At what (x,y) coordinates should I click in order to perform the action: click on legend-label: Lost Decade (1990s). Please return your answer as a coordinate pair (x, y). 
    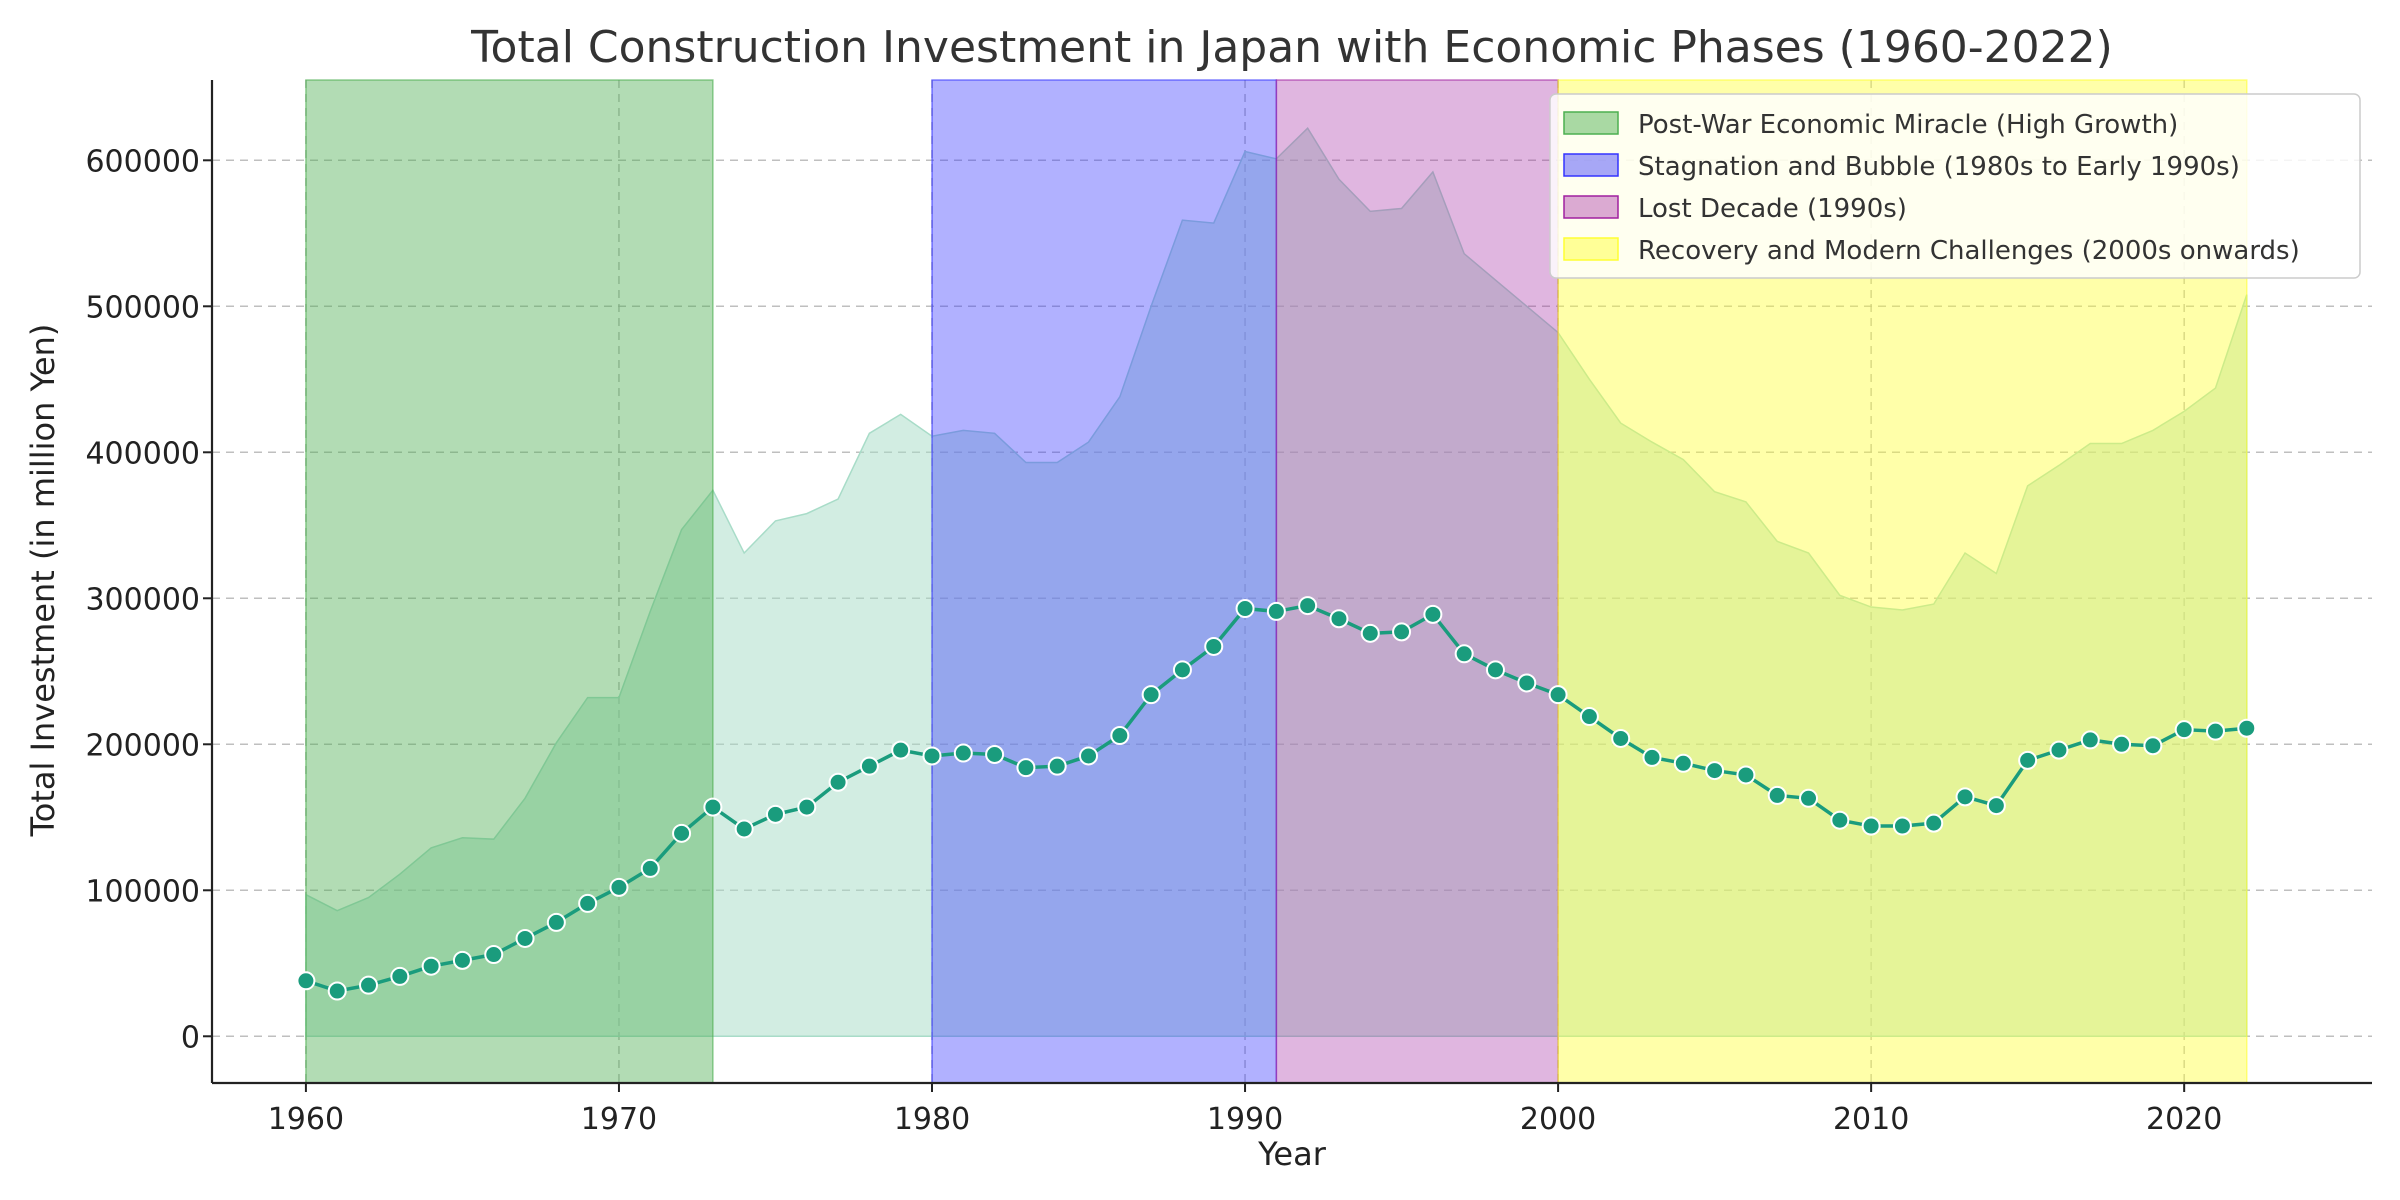
    Looking at the image, I should click on (1772, 209).